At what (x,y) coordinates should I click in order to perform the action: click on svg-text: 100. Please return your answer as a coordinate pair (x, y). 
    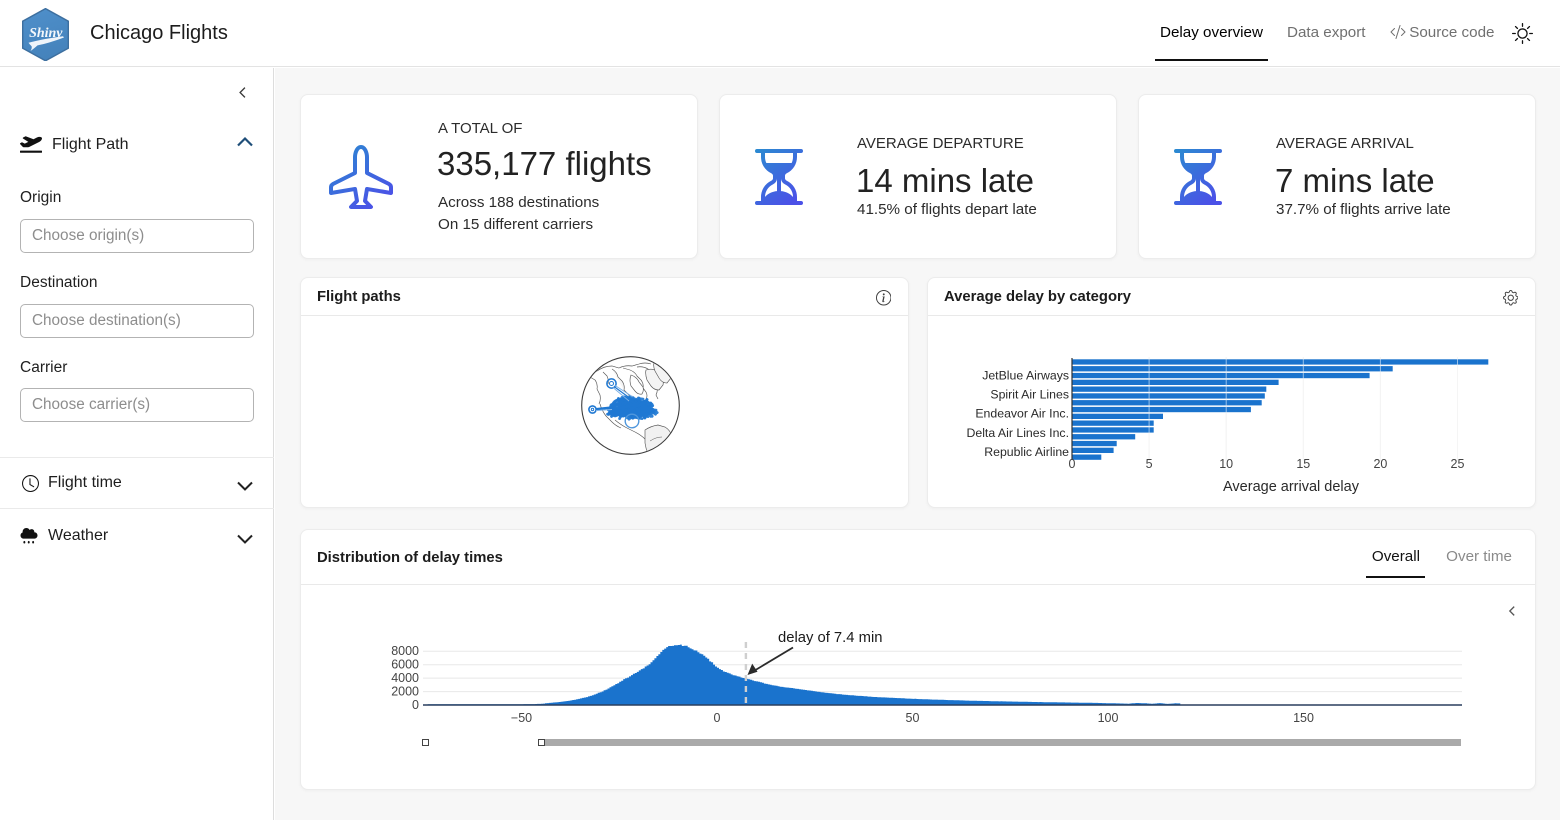
    Looking at the image, I should click on (1108, 718).